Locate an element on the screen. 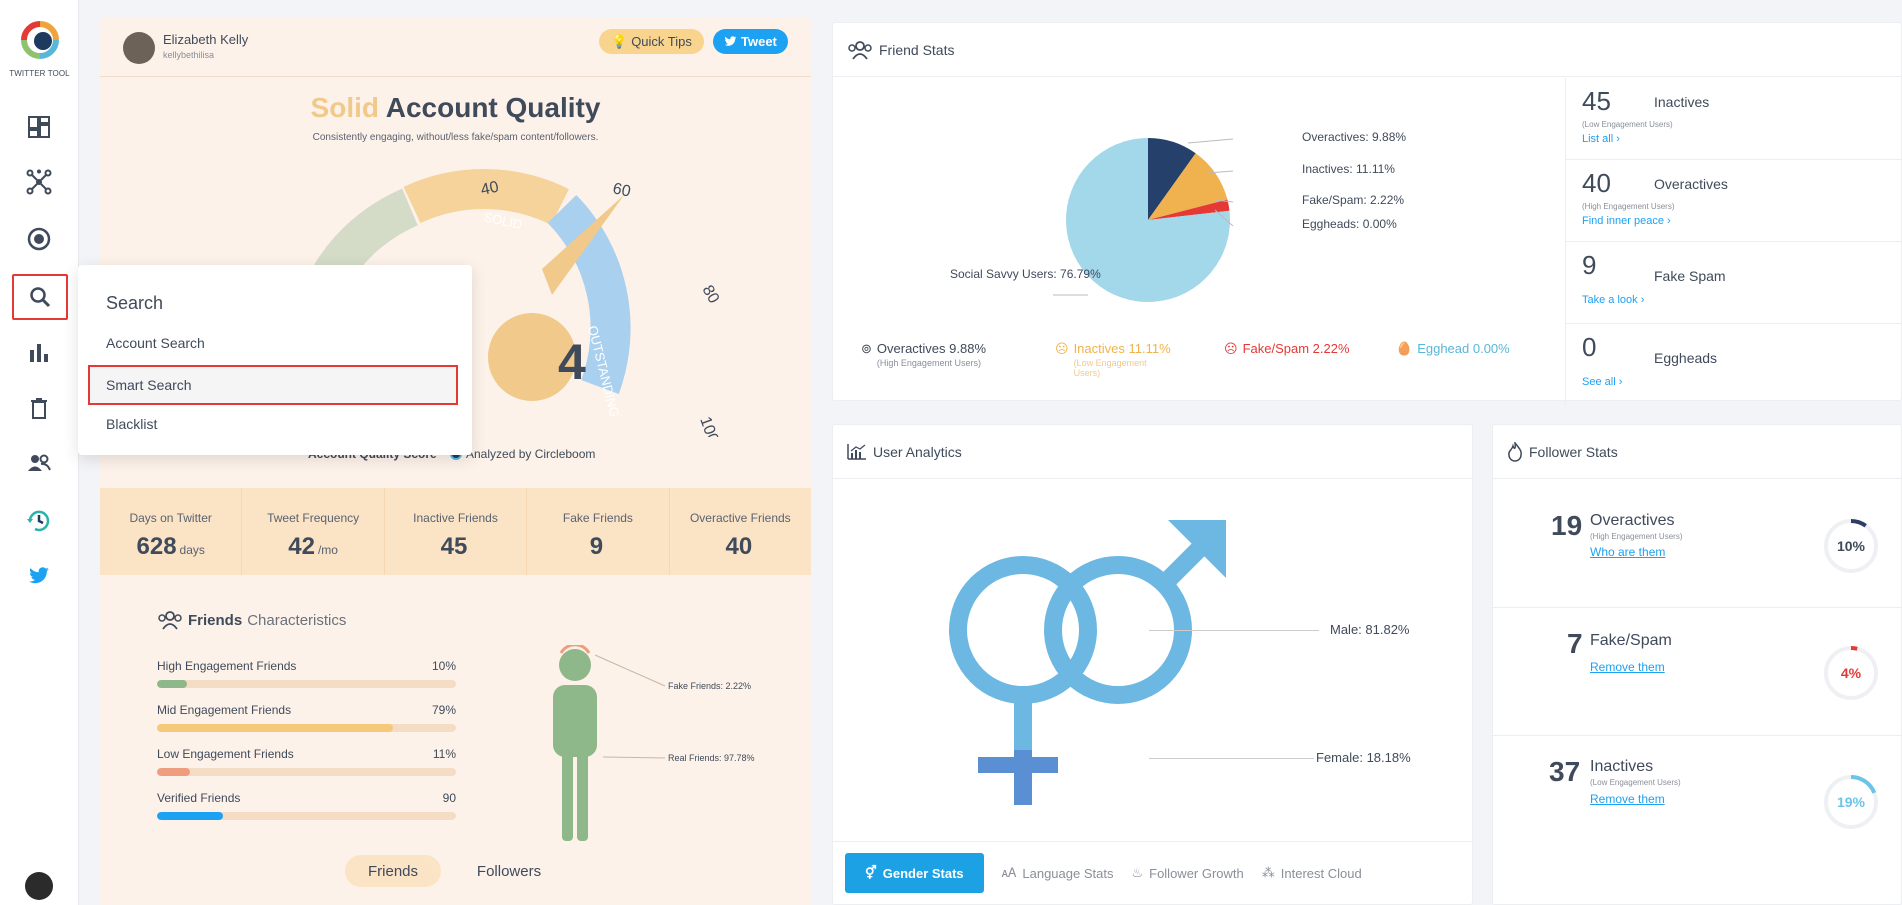 This screenshot has width=1902, height=905. tab-interest-cloud: ⁂ Interest Cloud is located at coordinates (1312, 873).